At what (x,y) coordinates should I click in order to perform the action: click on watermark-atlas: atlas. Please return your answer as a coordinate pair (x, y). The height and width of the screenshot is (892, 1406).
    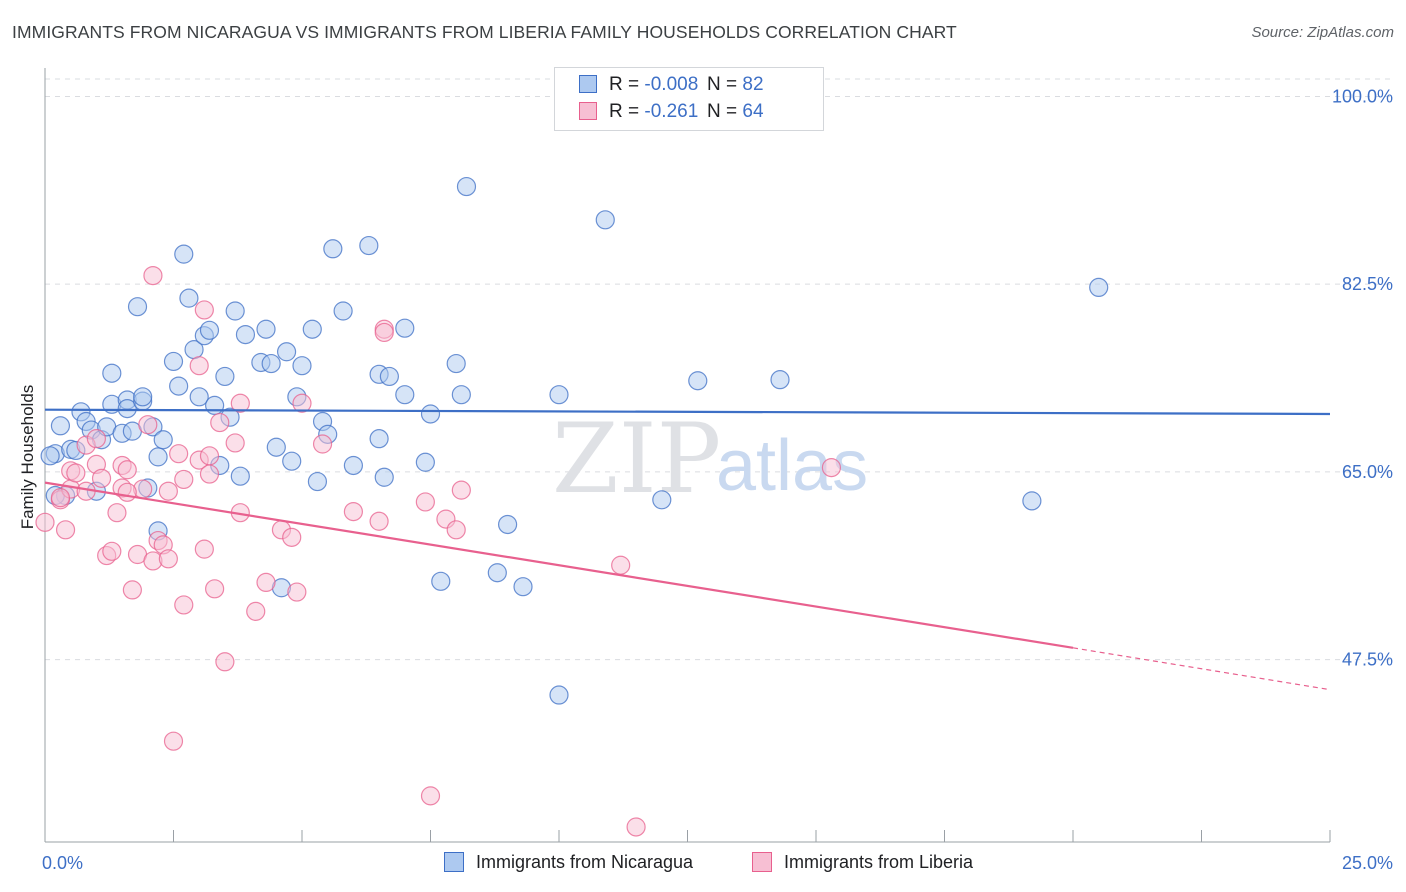
    Looking at the image, I should click on (792, 466).